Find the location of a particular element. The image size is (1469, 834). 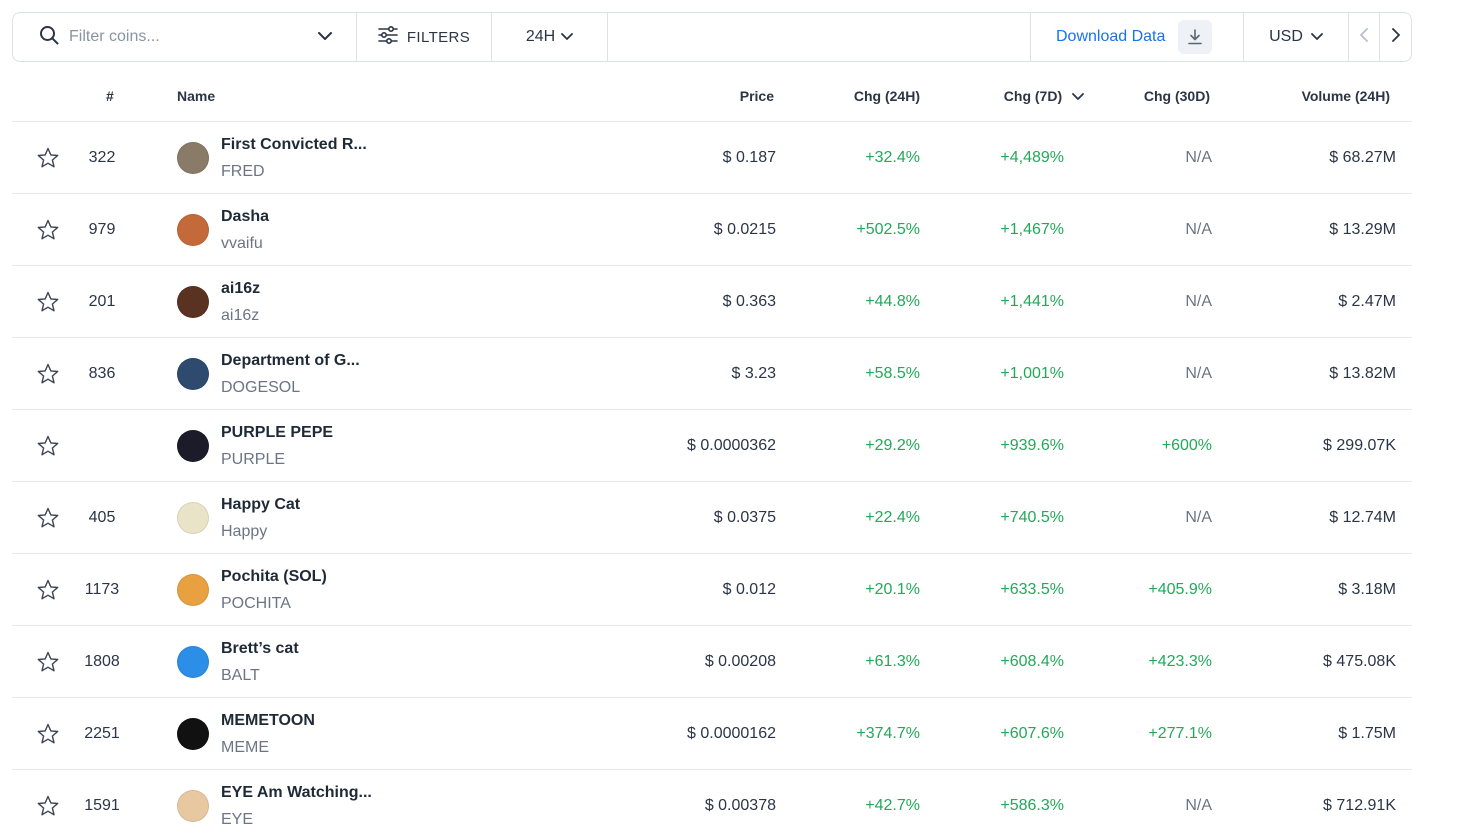

coin-rank: 1173 is located at coordinates (102, 589).